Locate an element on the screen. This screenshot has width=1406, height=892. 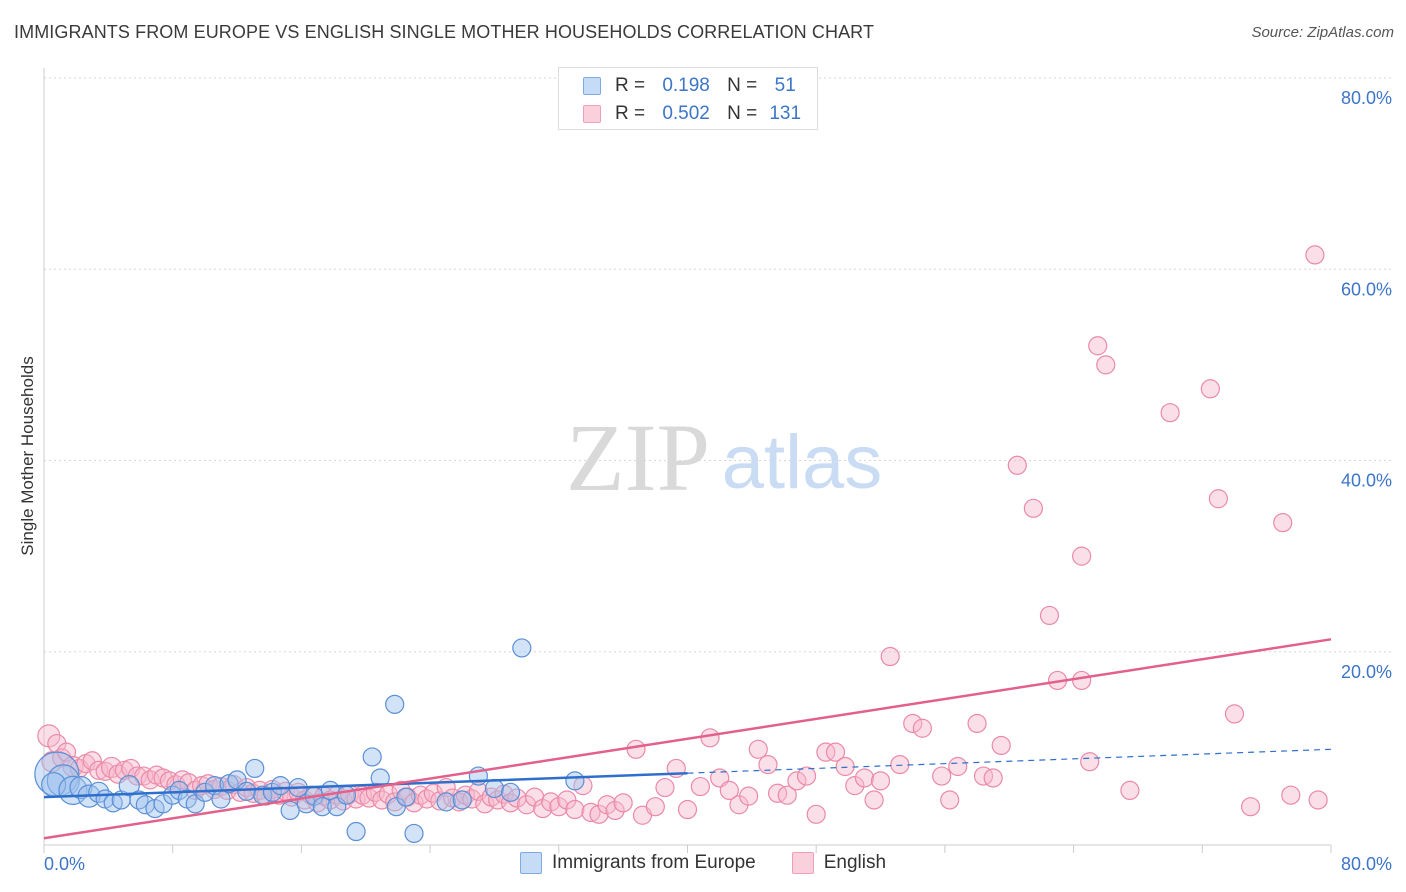
legend-swatch-english is located at coordinates (802, 863).